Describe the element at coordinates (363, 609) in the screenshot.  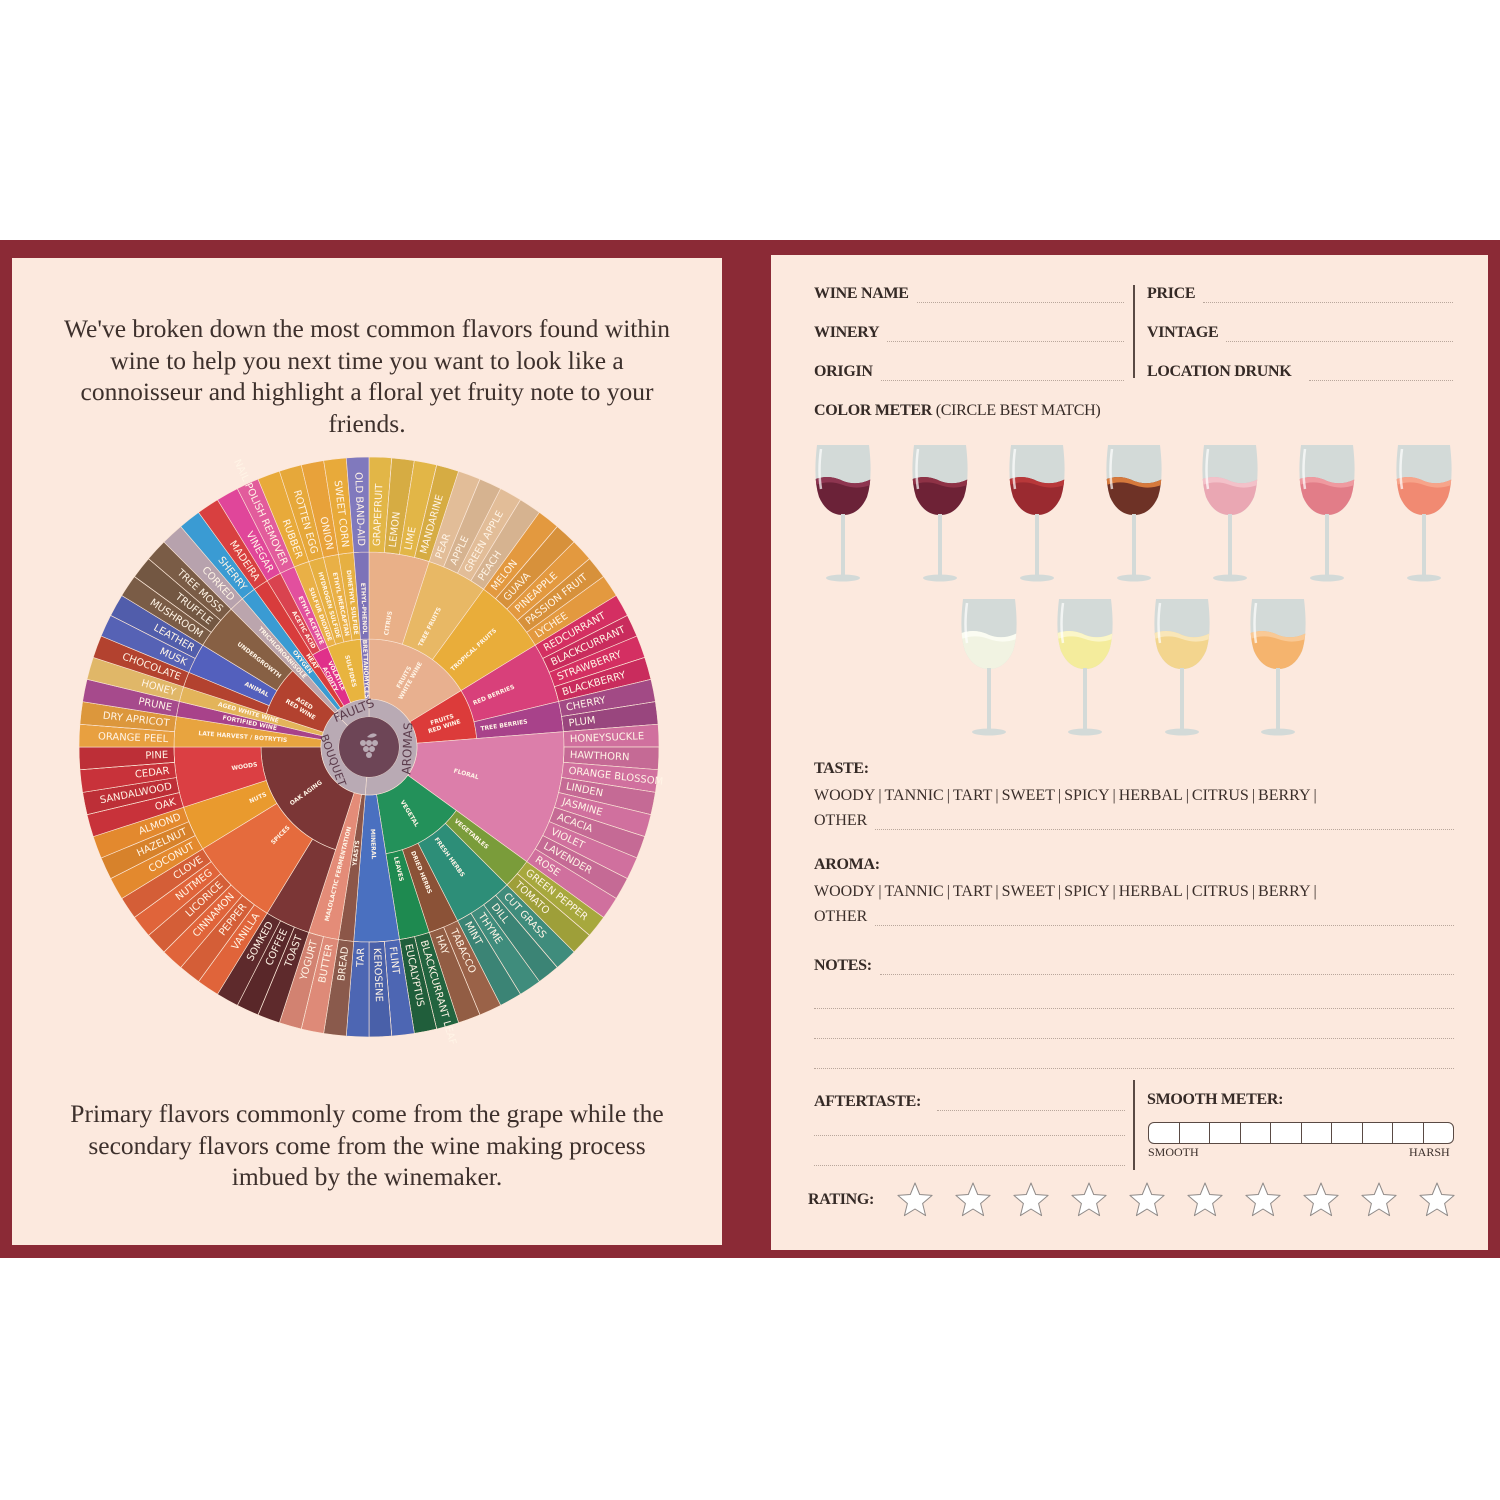
I see `wheel-label-ethyl-phenol: ETHYL-PHENOL` at that location.